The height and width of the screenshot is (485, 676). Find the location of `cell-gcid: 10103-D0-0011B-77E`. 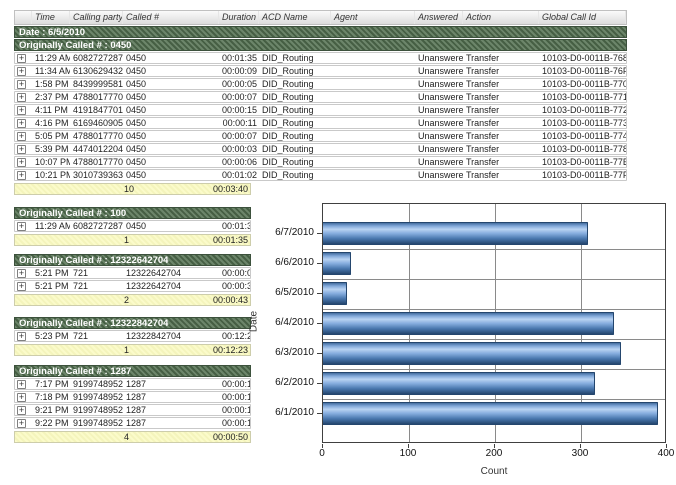

cell-gcid: 10103-D0-0011B-77E is located at coordinates (584, 162).